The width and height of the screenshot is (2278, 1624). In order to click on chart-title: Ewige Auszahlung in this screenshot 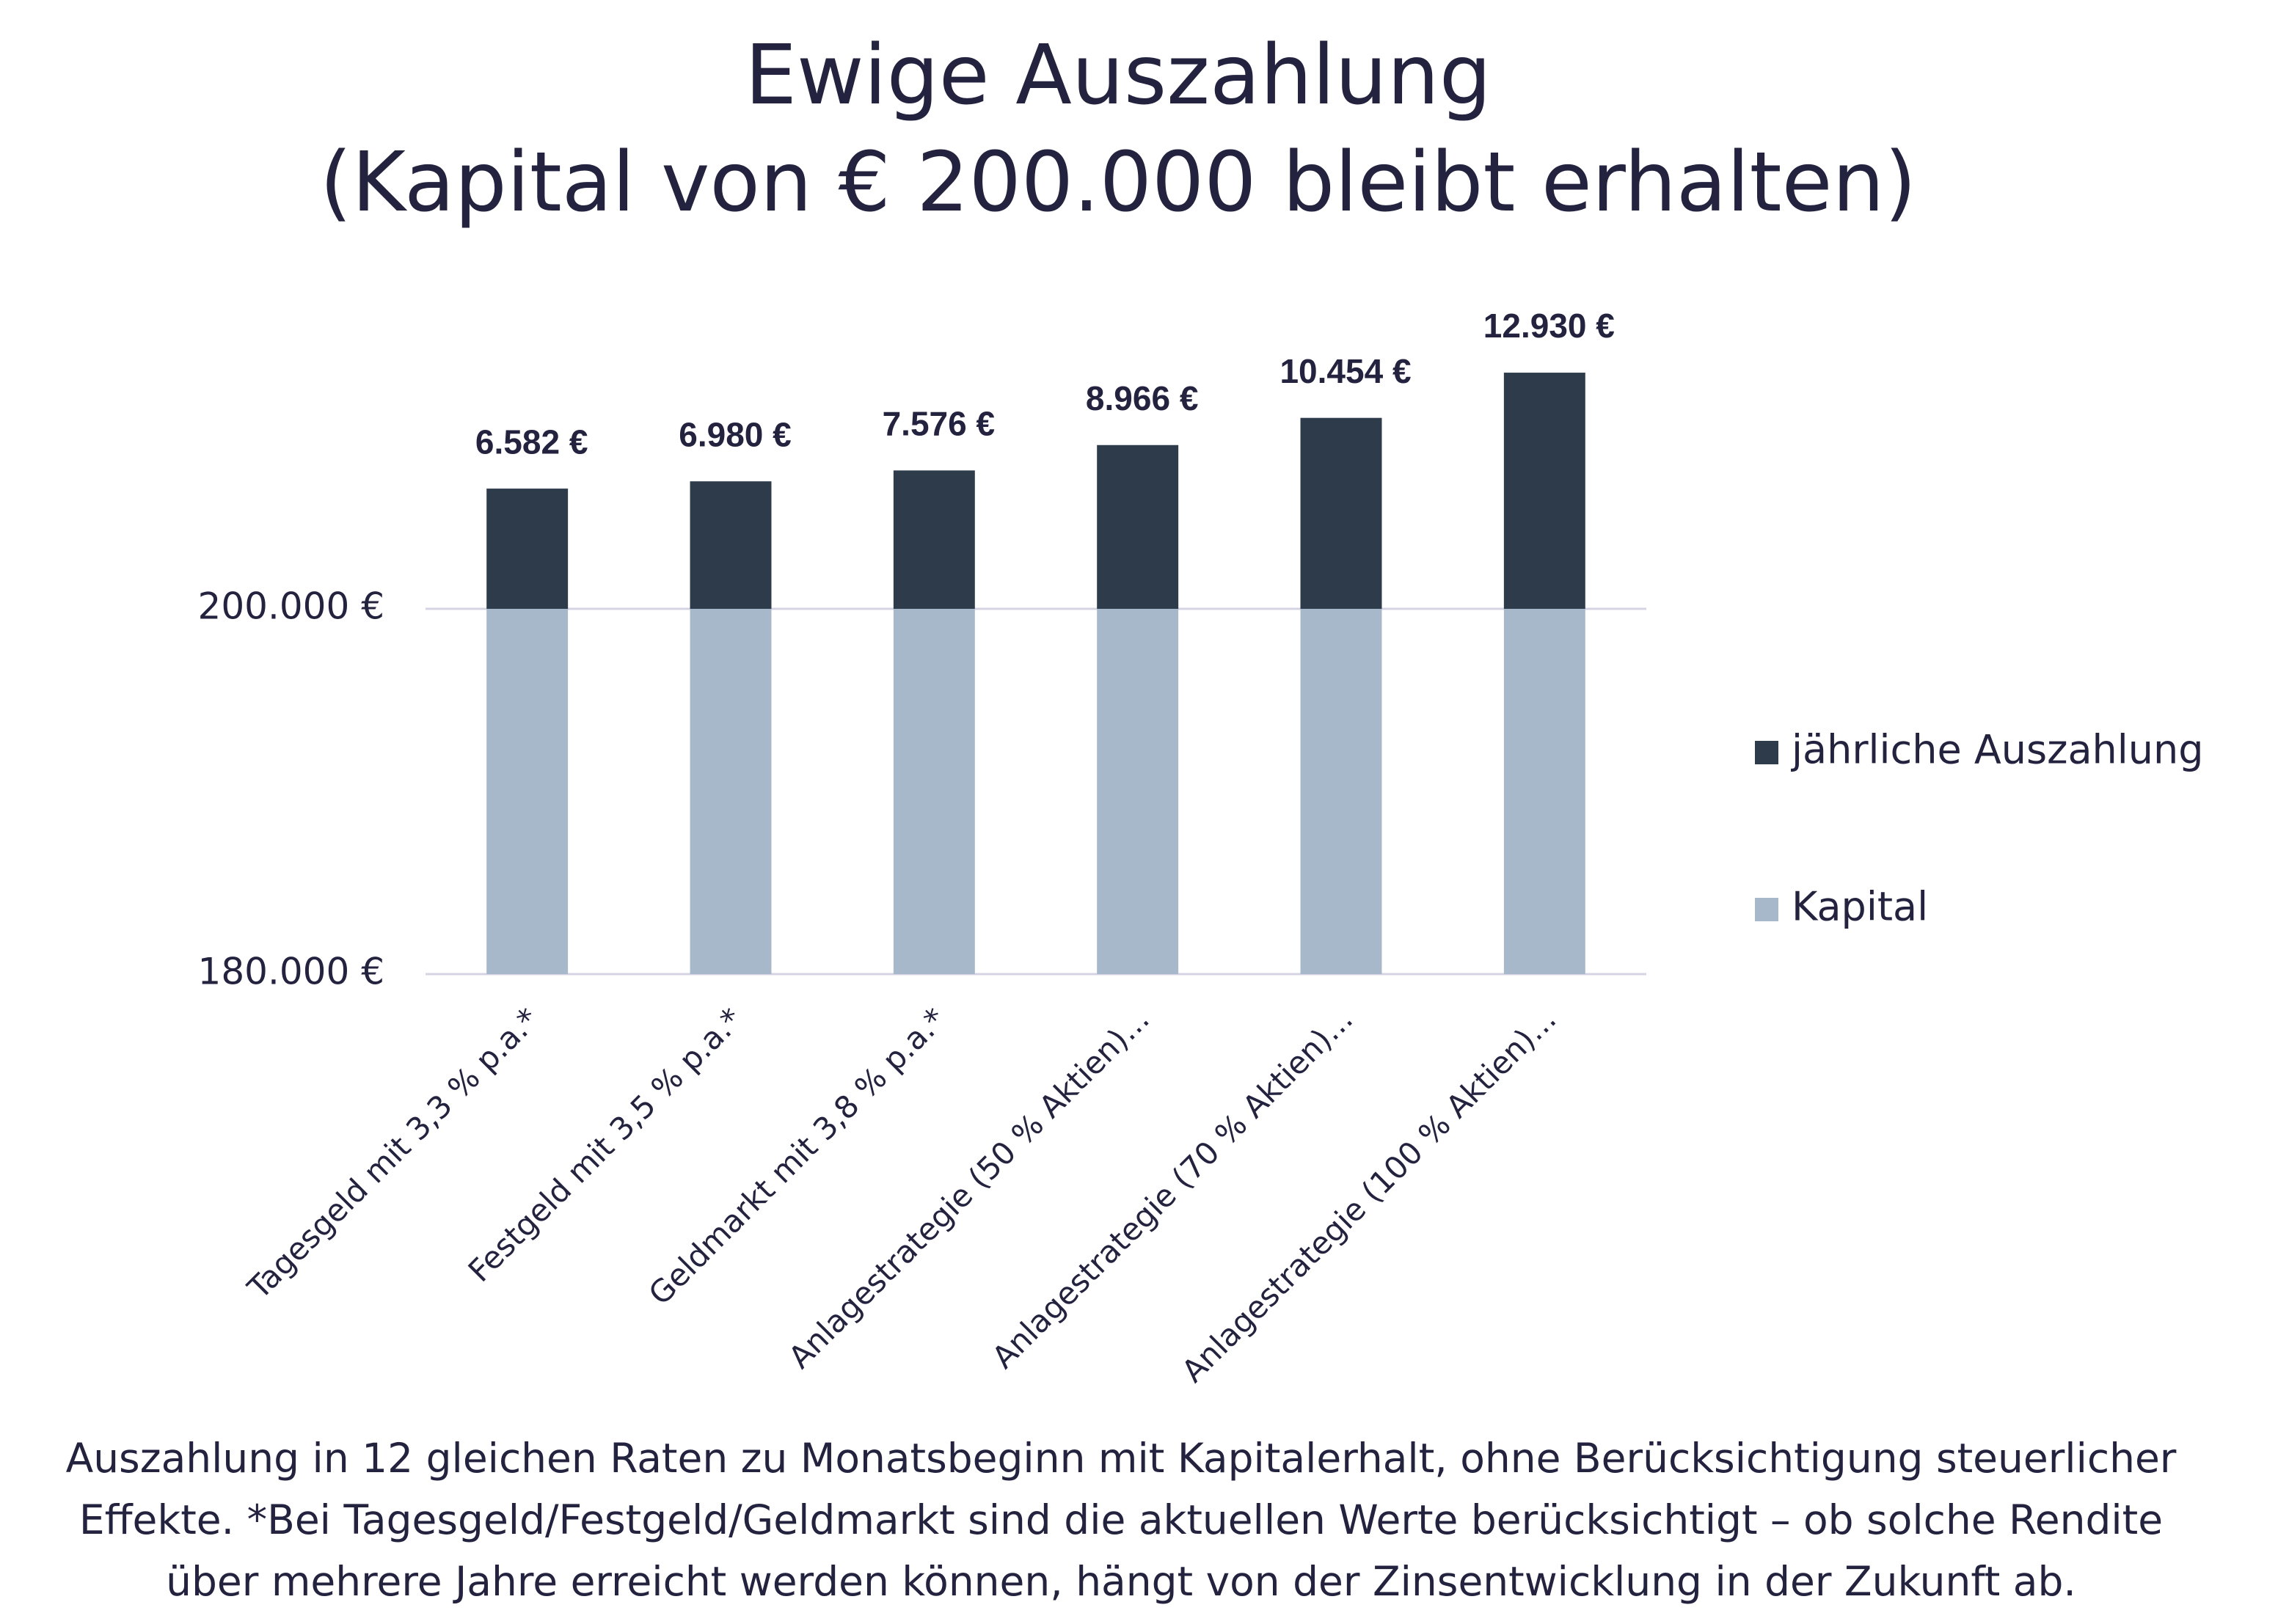, I will do `click(1118, 75)`.